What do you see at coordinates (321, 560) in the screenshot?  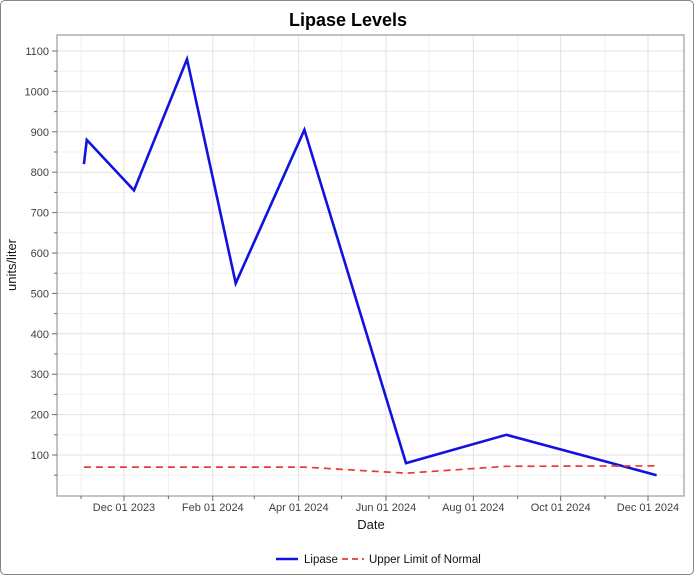 I see `legend-label-lipase: Lipase` at bounding box center [321, 560].